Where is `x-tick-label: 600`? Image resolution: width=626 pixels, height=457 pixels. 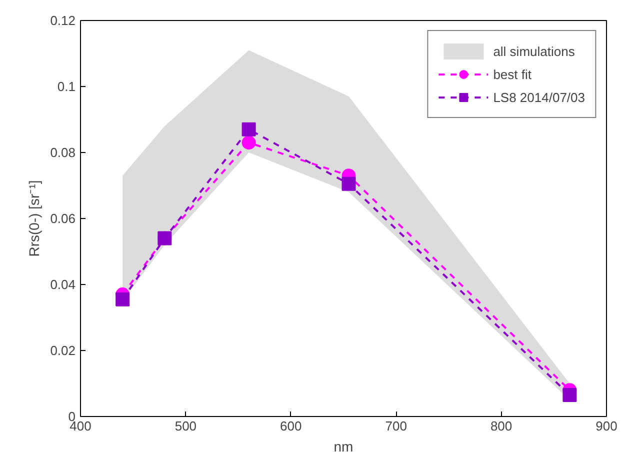
x-tick-label: 600 is located at coordinates (291, 426).